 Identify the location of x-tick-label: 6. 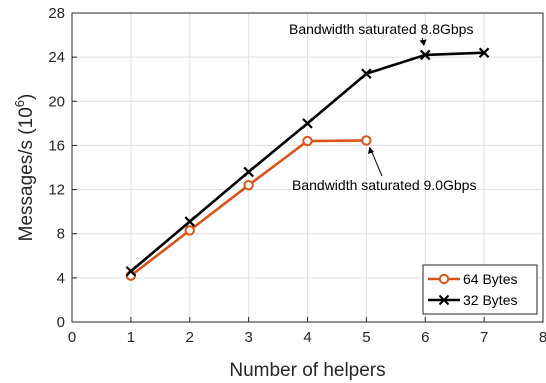
(425, 337).